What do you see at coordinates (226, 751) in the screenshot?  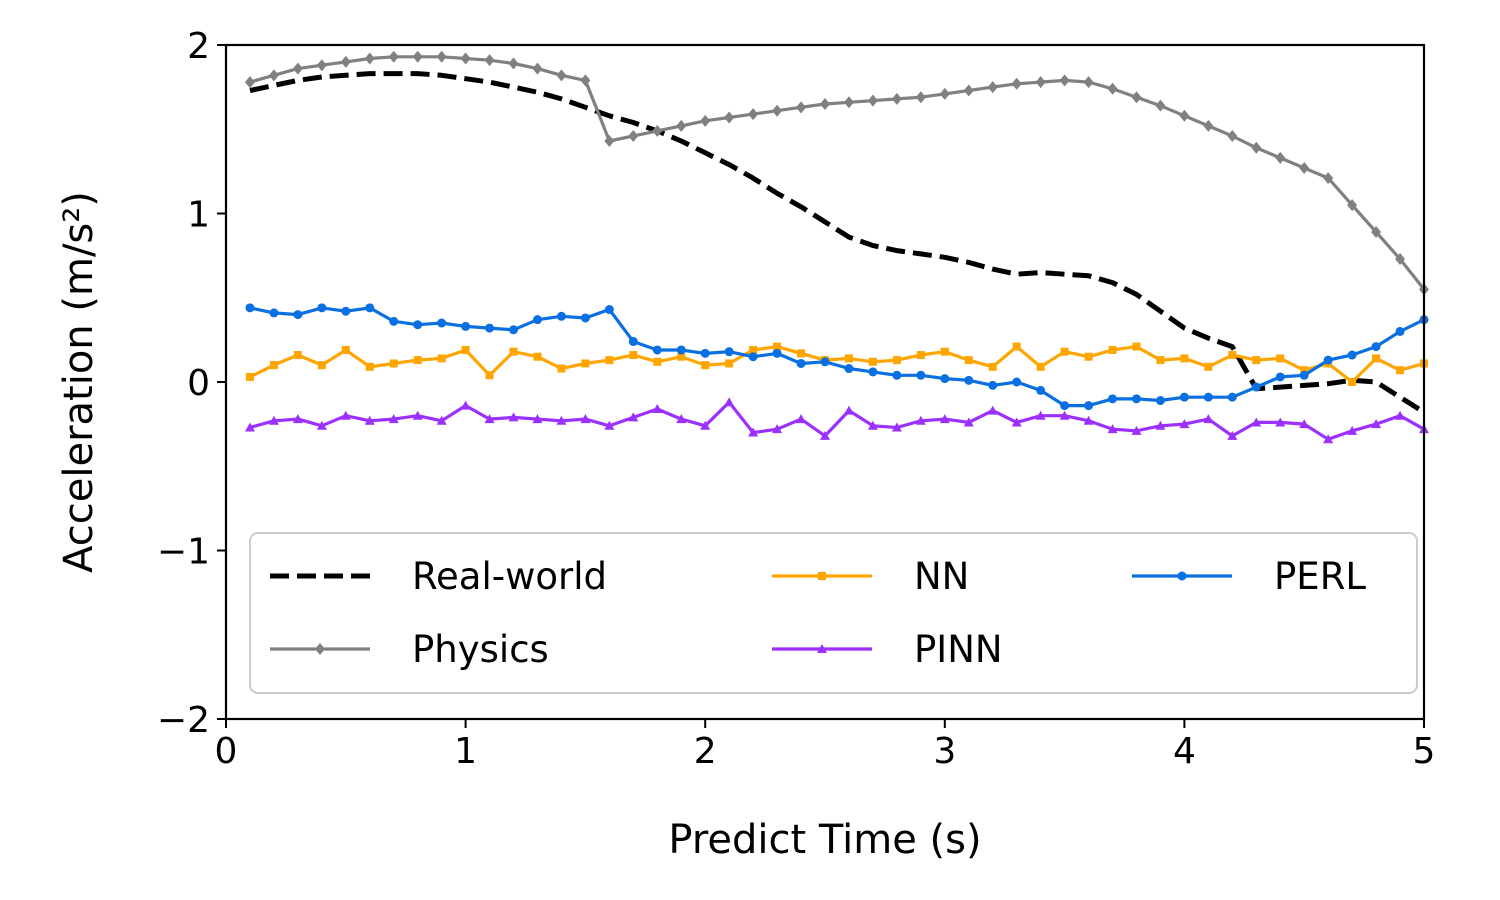 I see `x-tick-label: 0` at bounding box center [226, 751].